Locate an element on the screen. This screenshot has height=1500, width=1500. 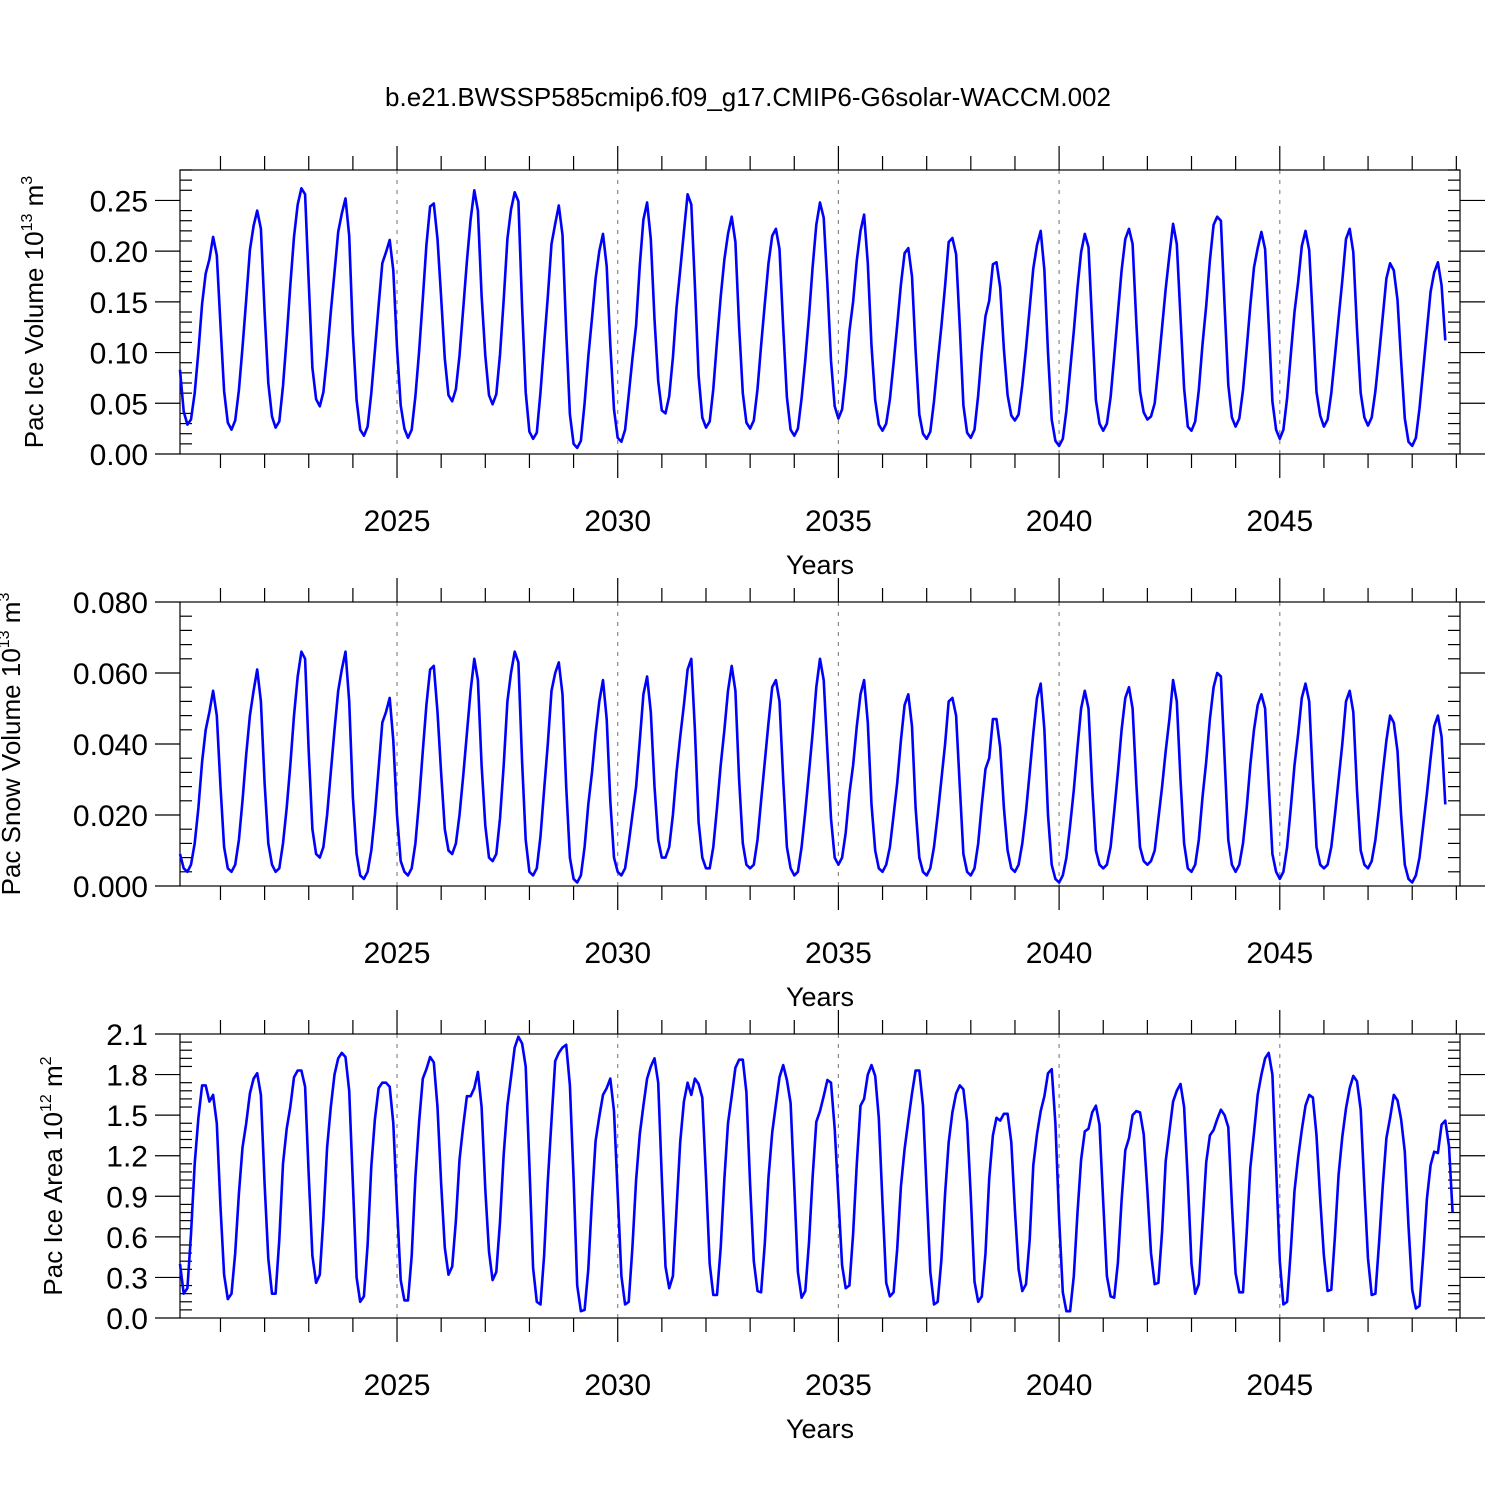
y-tick-label: 0.9 is located at coordinates (127, 1197).